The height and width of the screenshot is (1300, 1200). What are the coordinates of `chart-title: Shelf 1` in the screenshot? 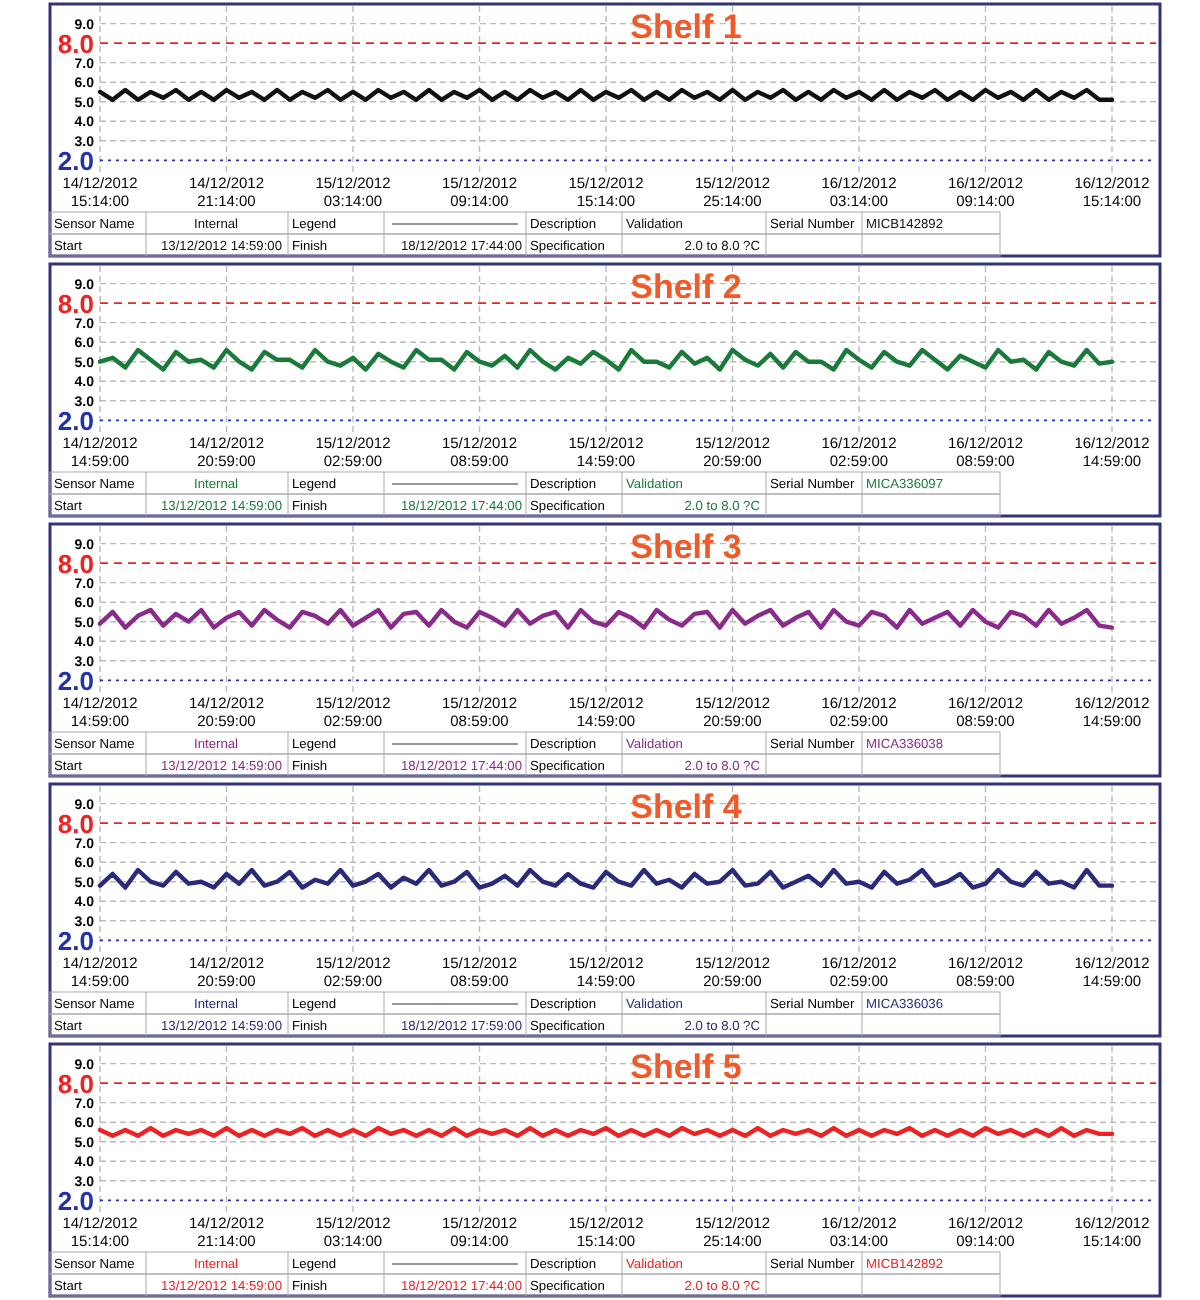 It's located at (686, 27).